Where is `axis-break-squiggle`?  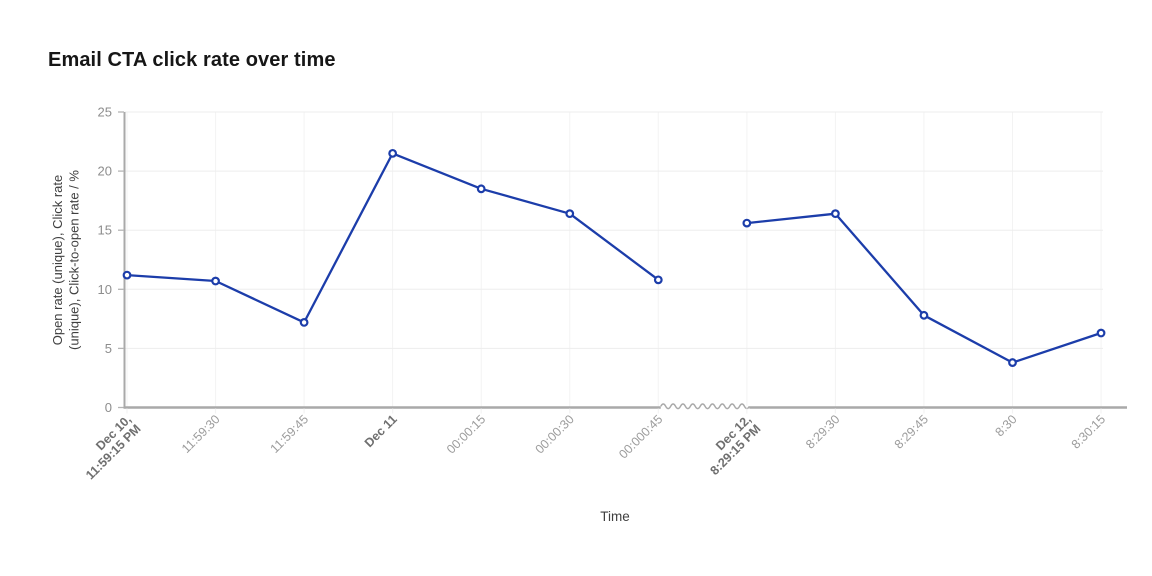
axis-break-squiggle is located at coordinates (705, 406).